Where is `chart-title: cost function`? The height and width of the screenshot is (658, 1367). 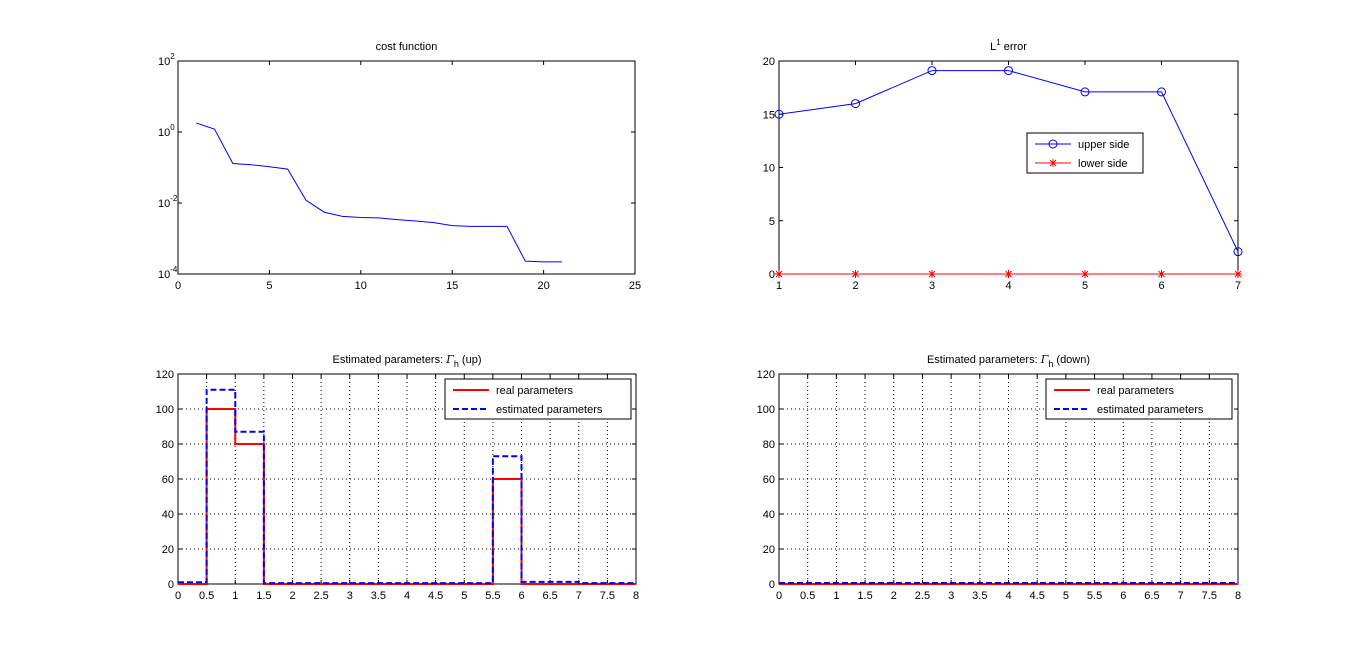 chart-title: cost function is located at coordinates (407, 47).